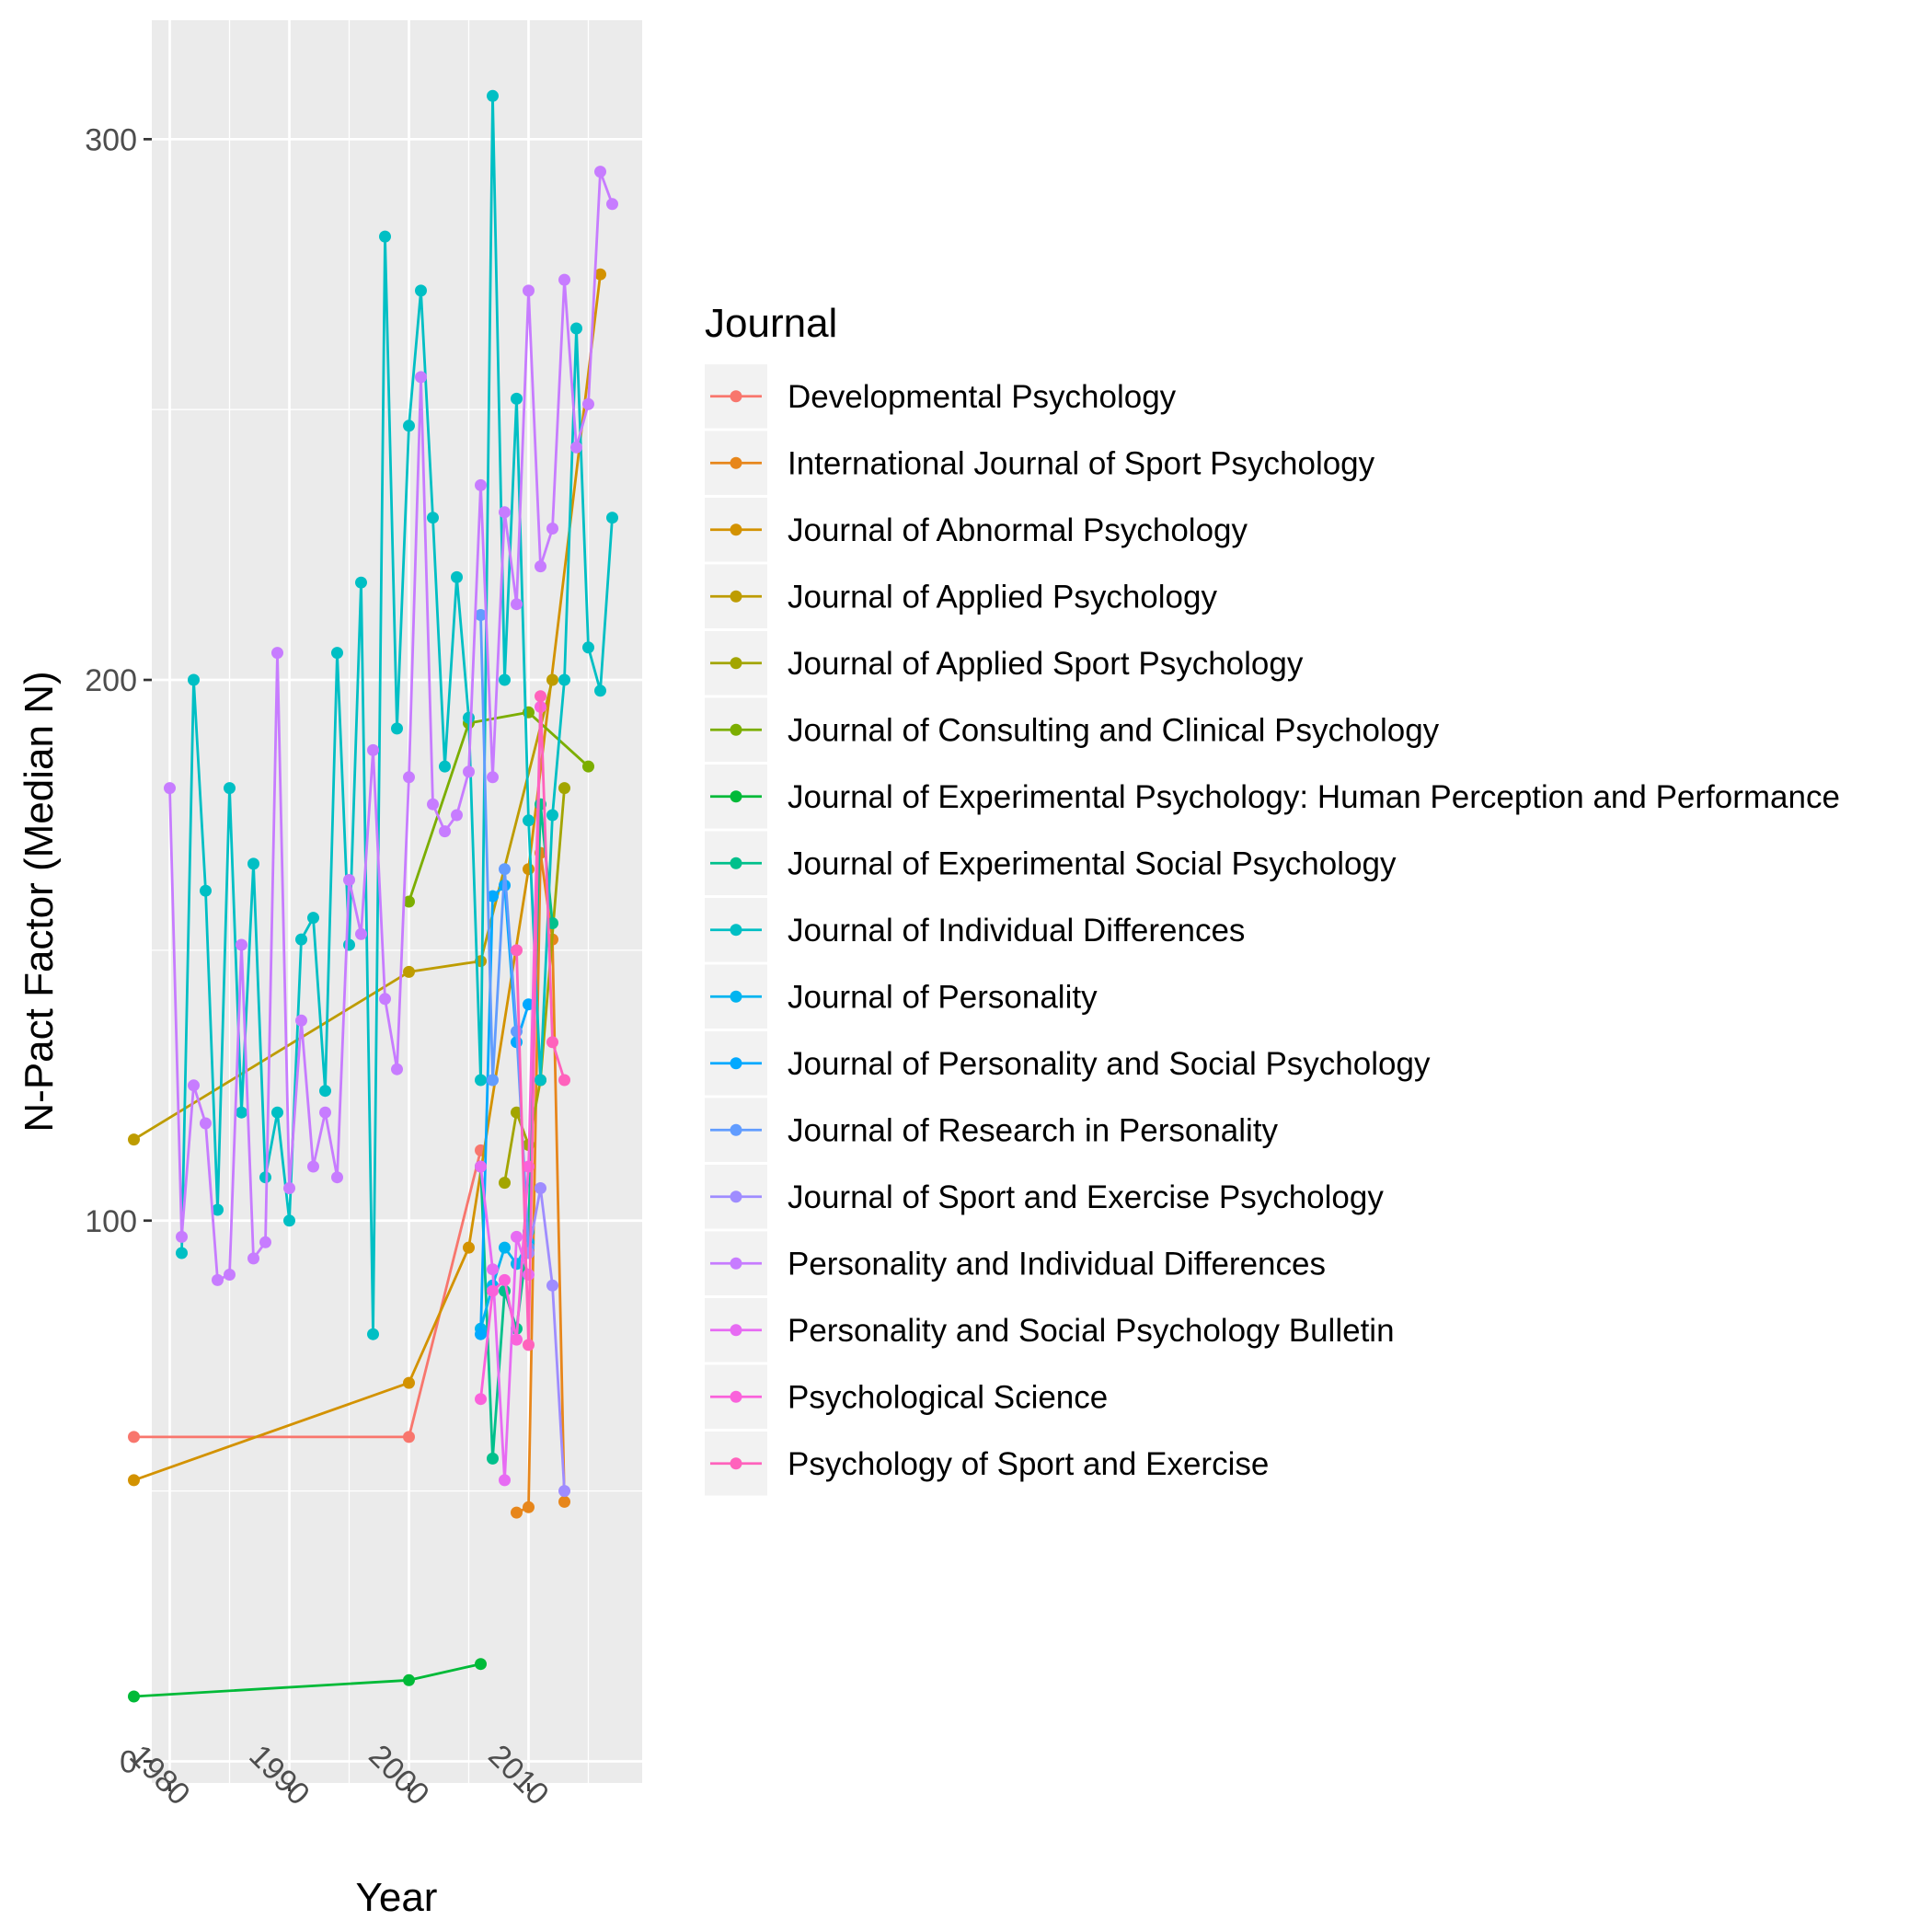 Image resolution: width=1932 pixels, height=1932 pixels. Describe the element at coordinates (943, 997) in the screenshot. I see `legend-label: Journal of Personality` at that location.